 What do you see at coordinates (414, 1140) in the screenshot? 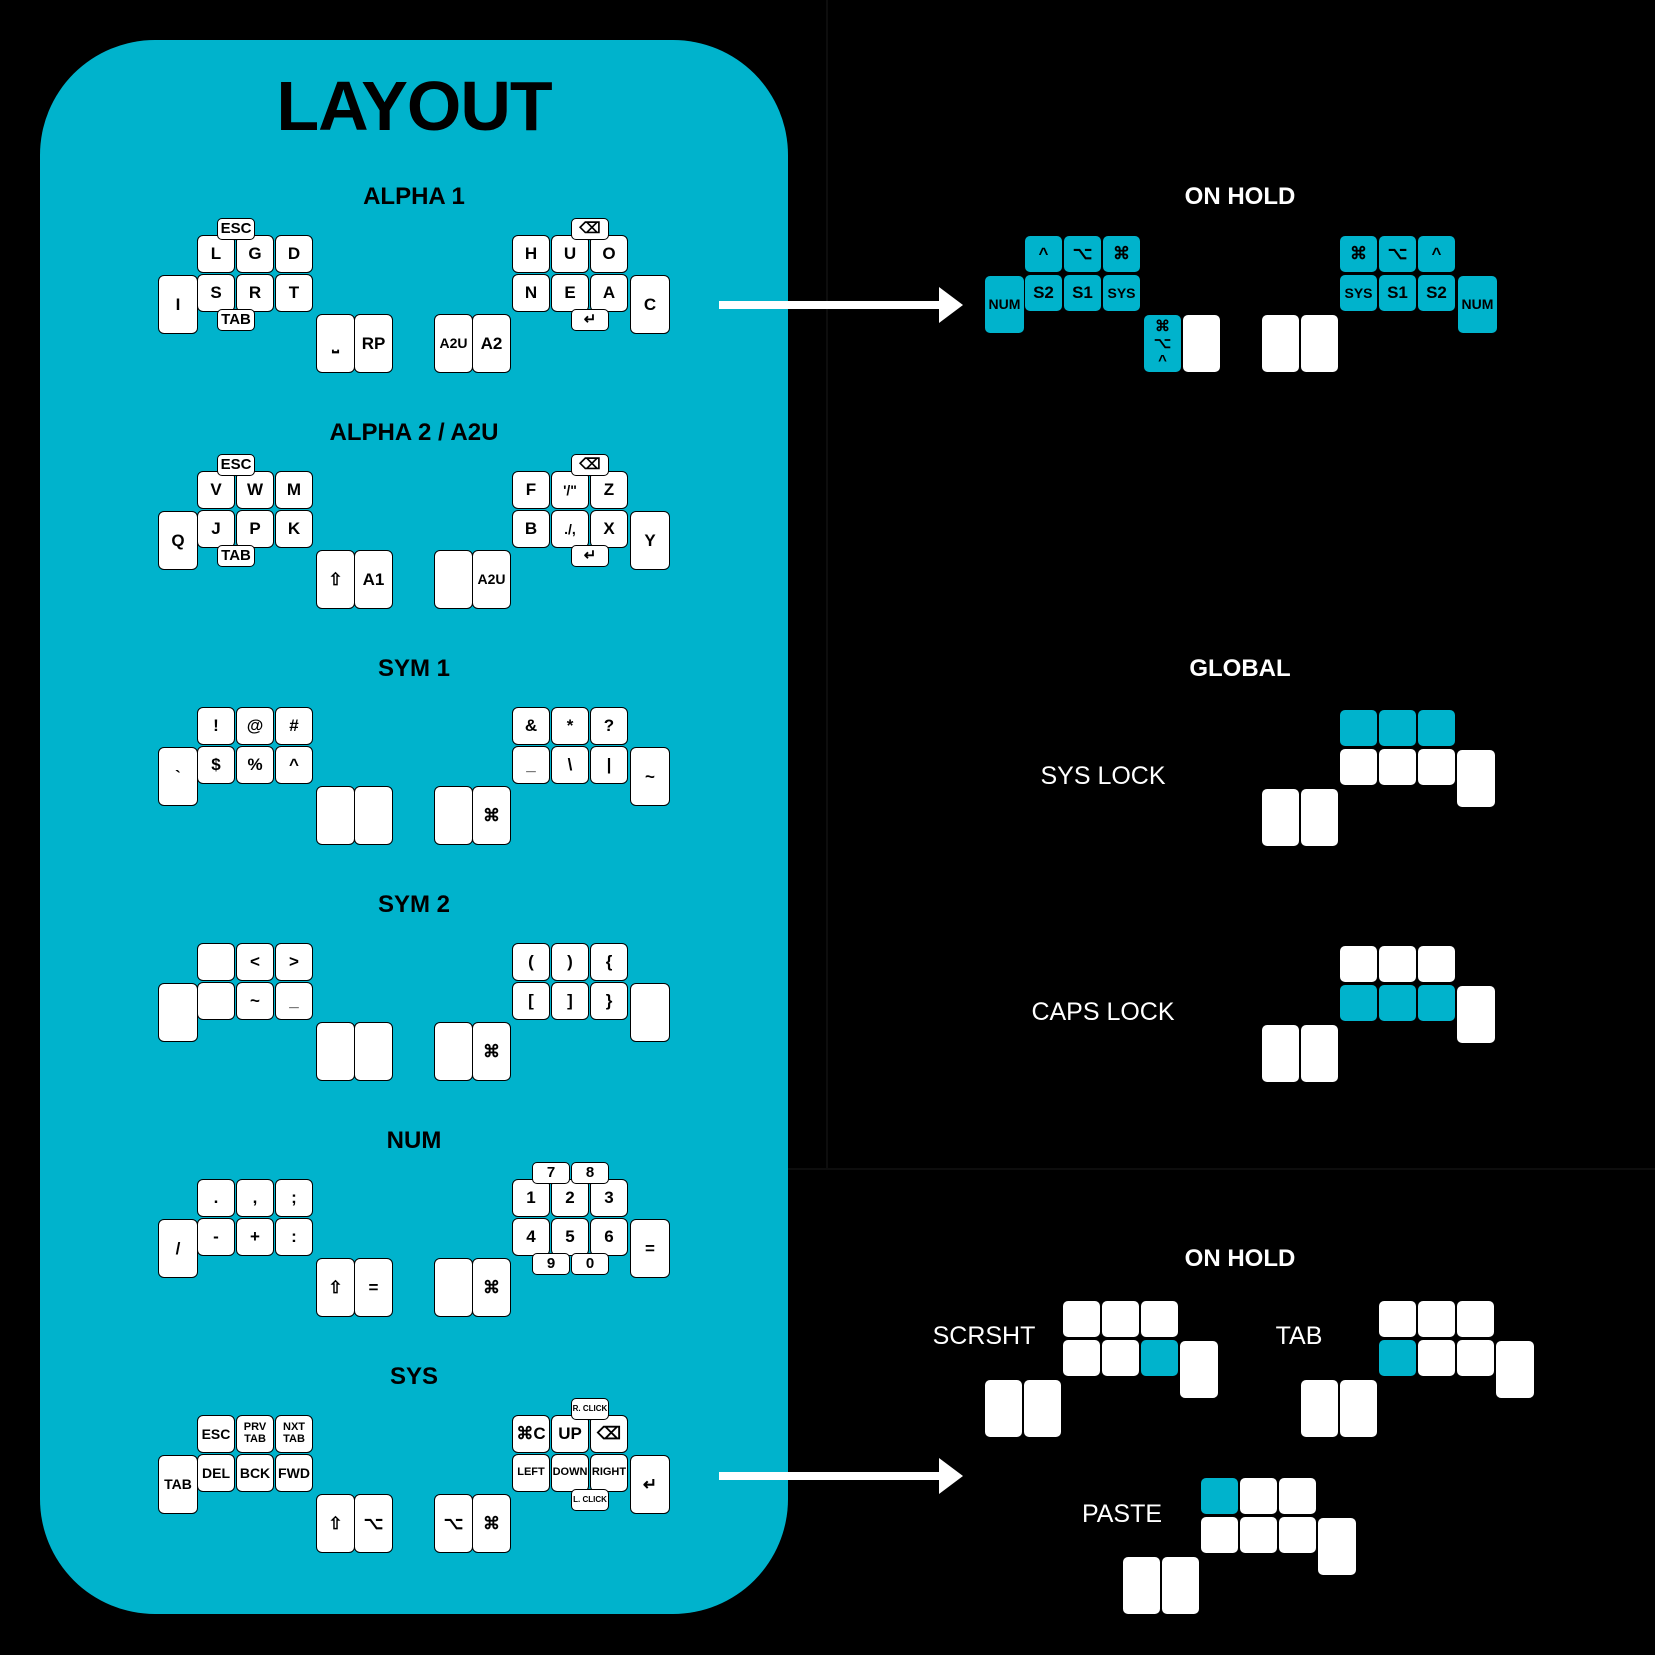
I see `layer-title: NUM` at bounding box center [414, 1140].